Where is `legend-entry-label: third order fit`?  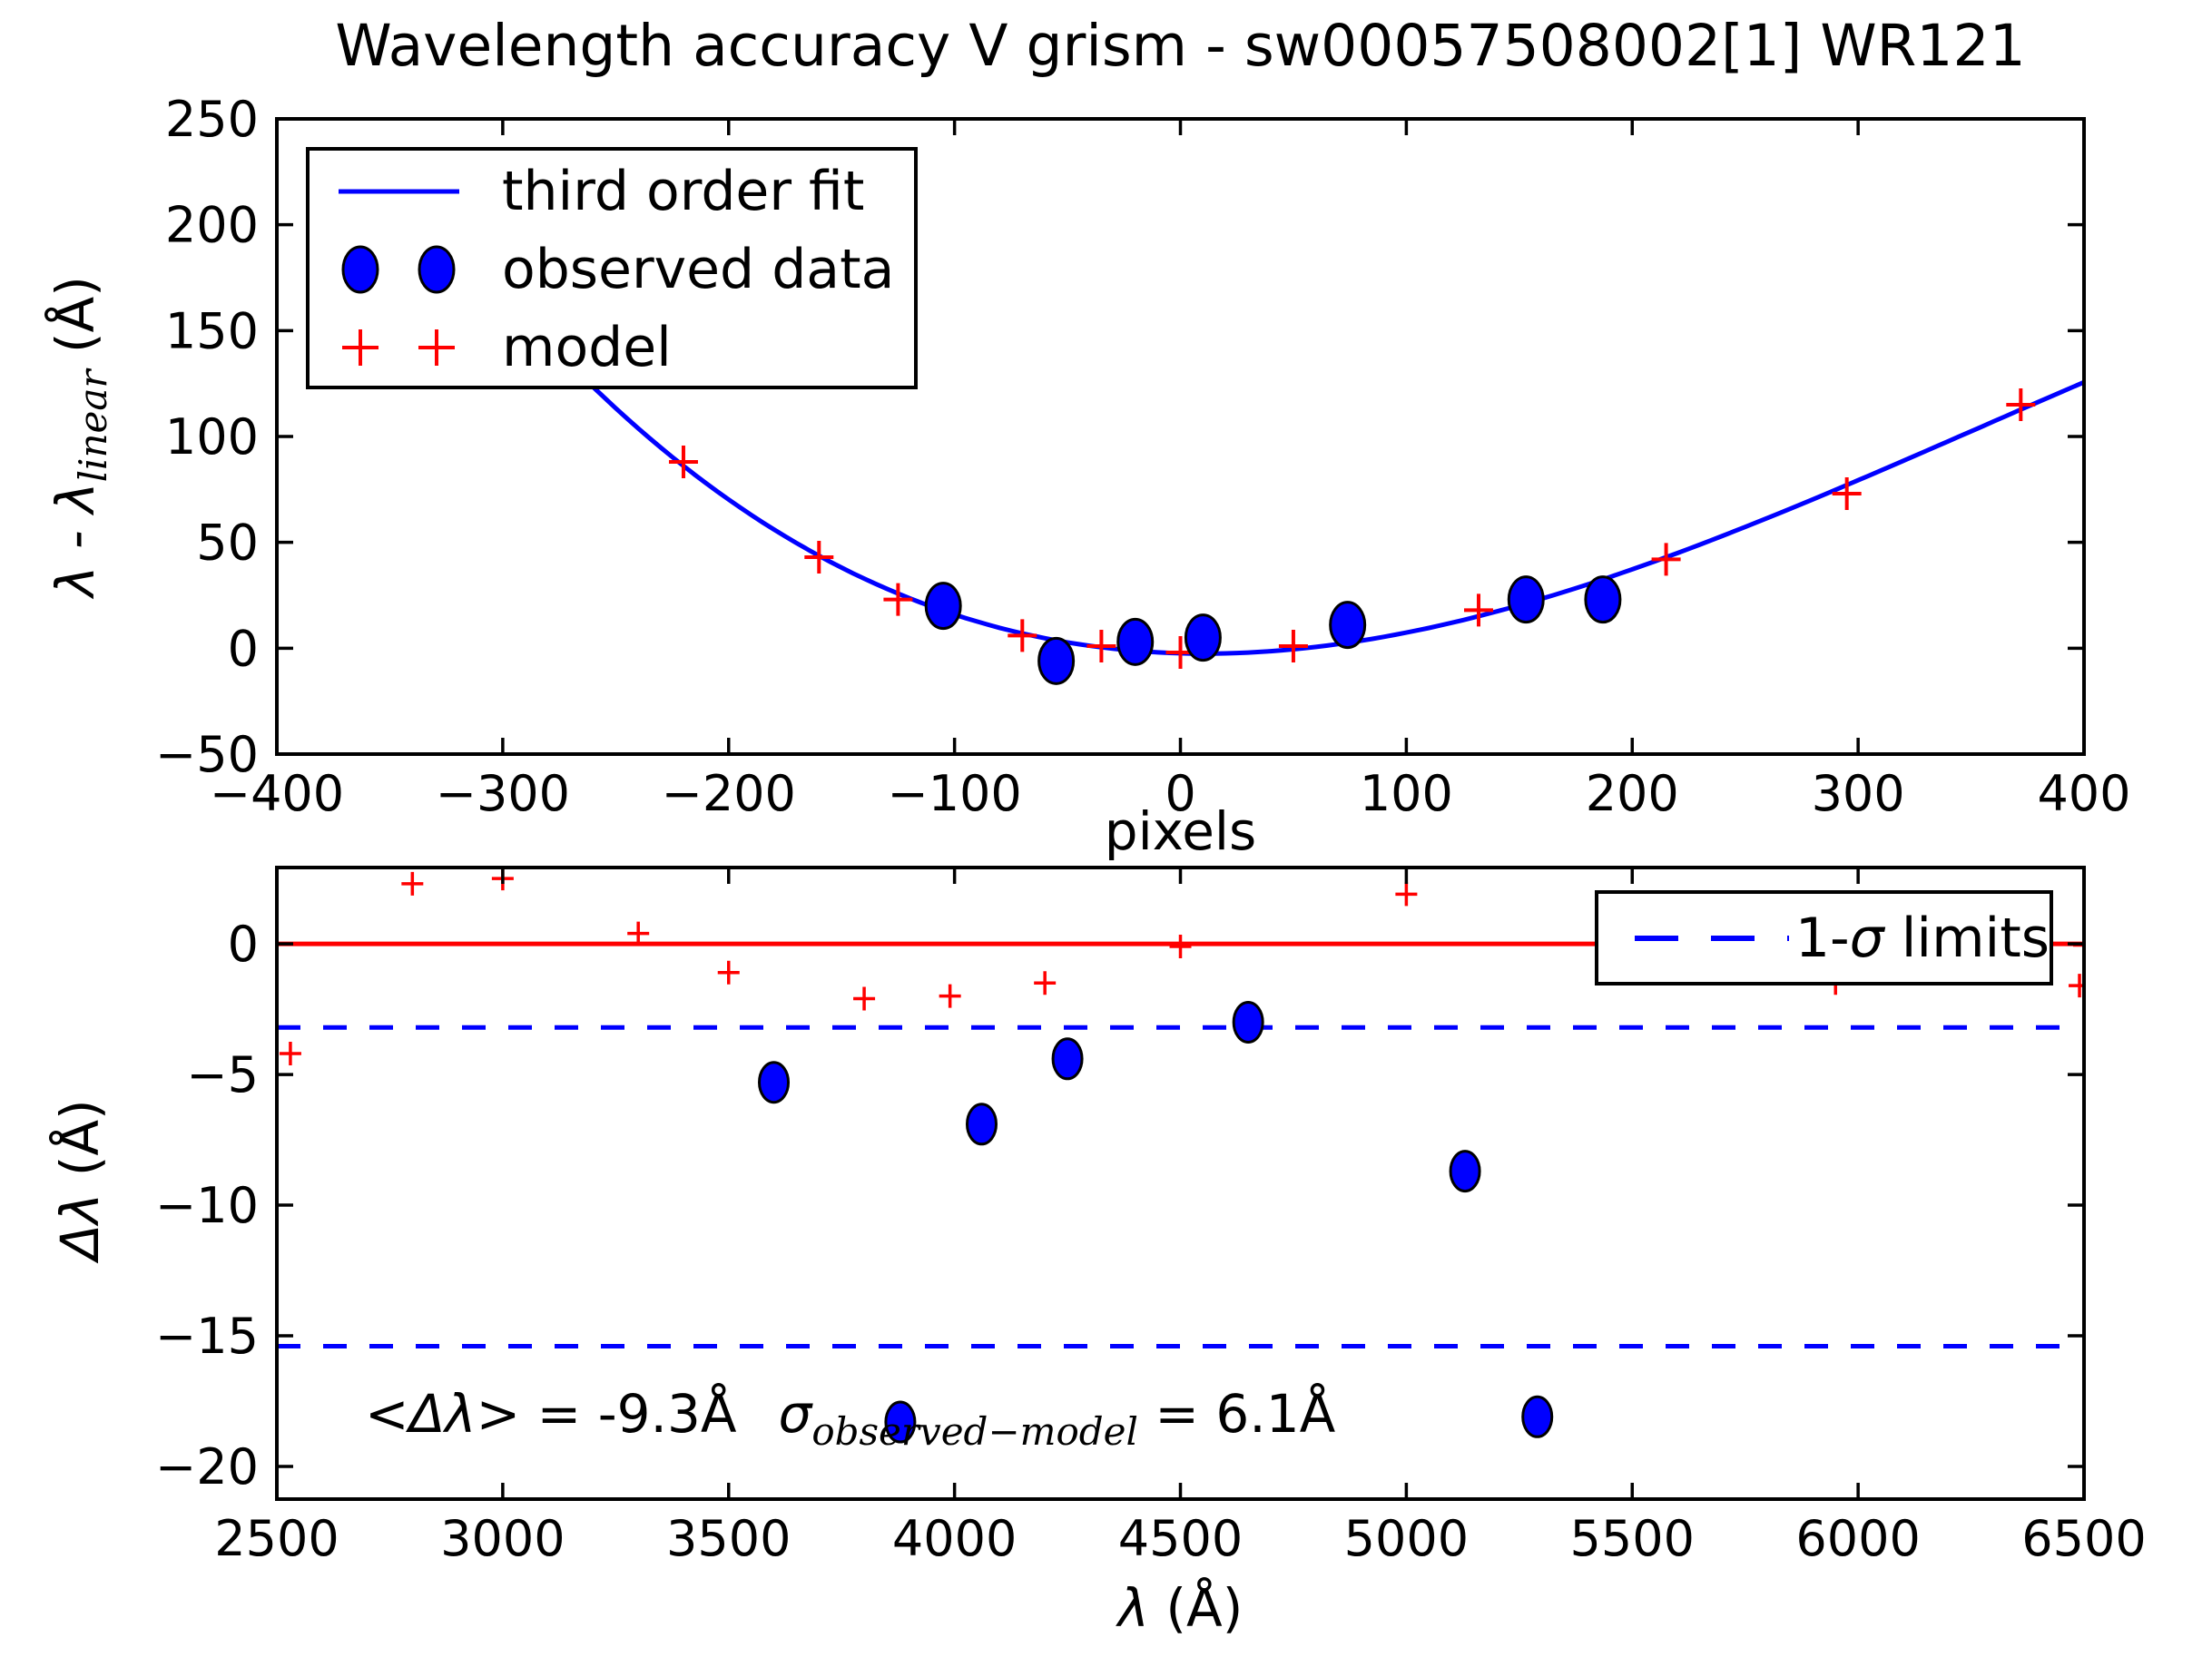
legend-entry-label: third order fit is located at coordinates (683, 192).